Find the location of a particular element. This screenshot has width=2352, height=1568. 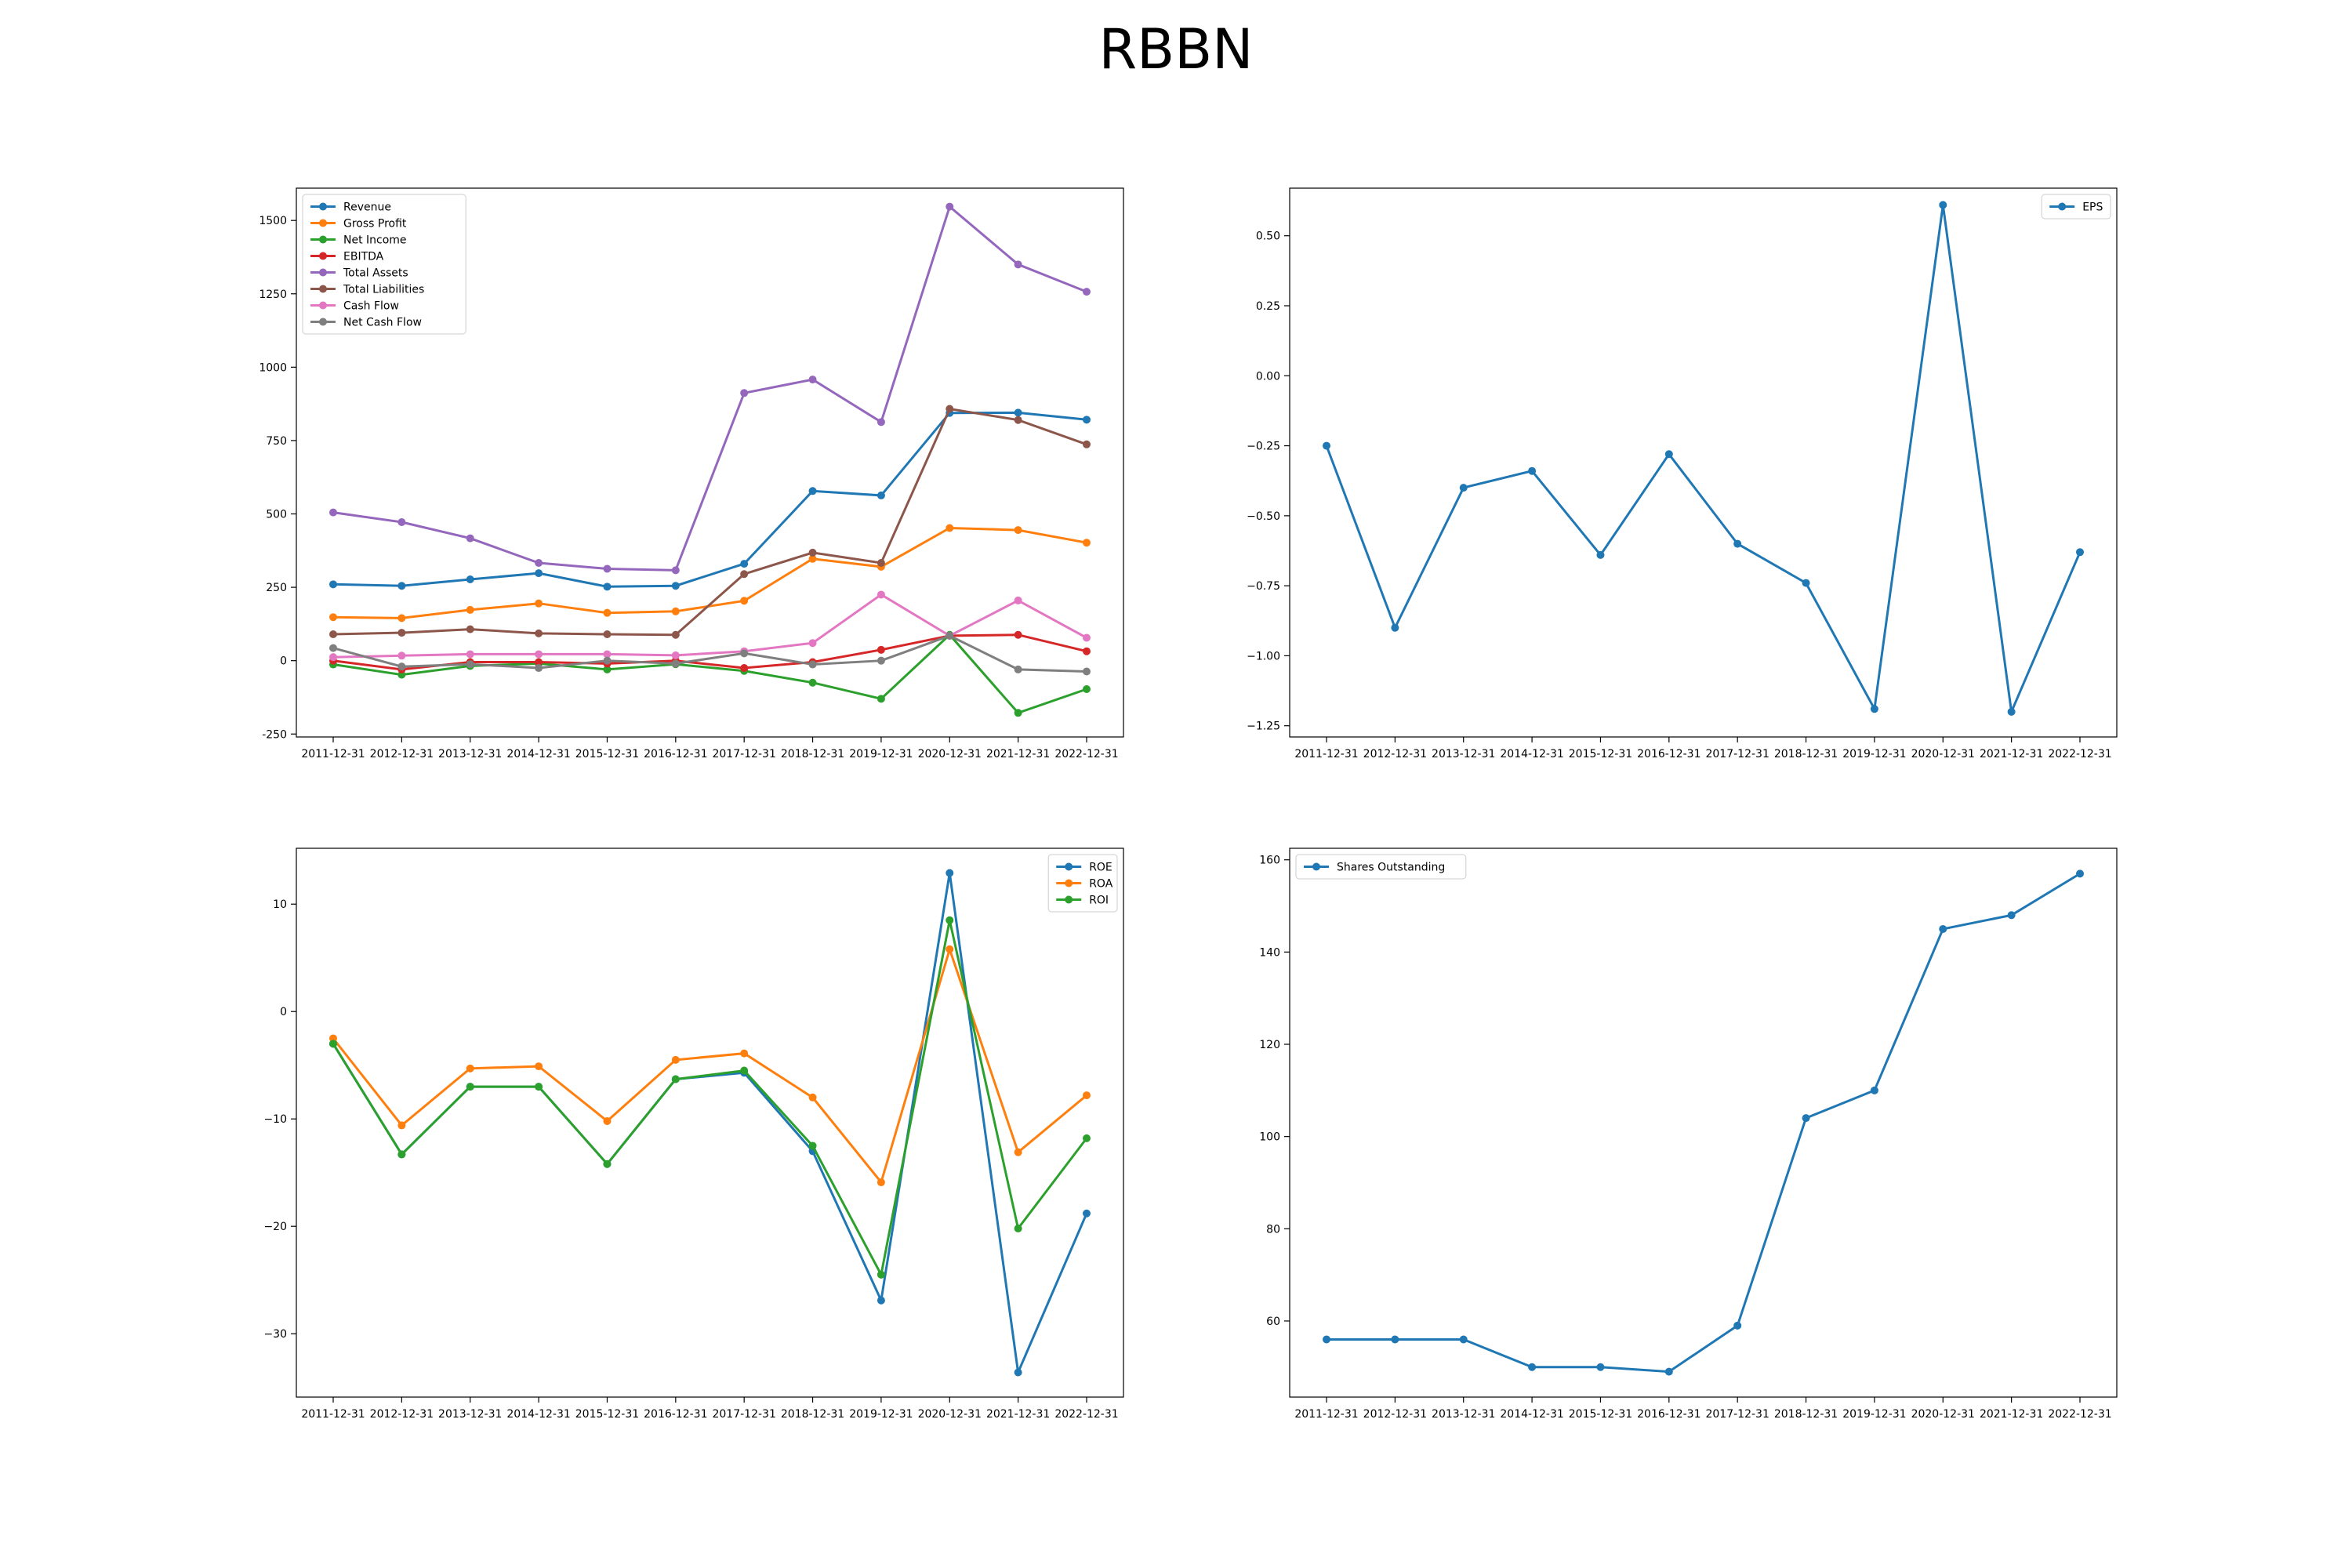

legend: Shares Outstanding is located at coordinates (1381, 867).